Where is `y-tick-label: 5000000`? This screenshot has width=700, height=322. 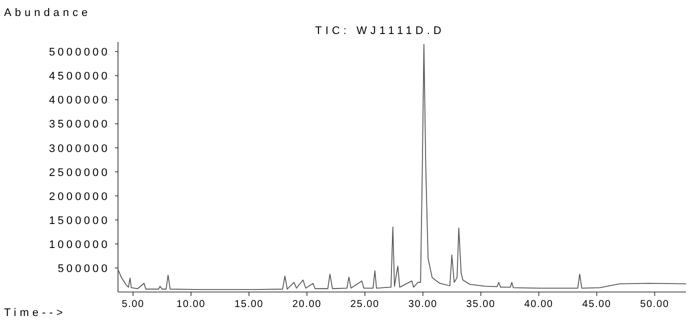
y-tick-label: 5000000 is located at coordinates (79, 52).